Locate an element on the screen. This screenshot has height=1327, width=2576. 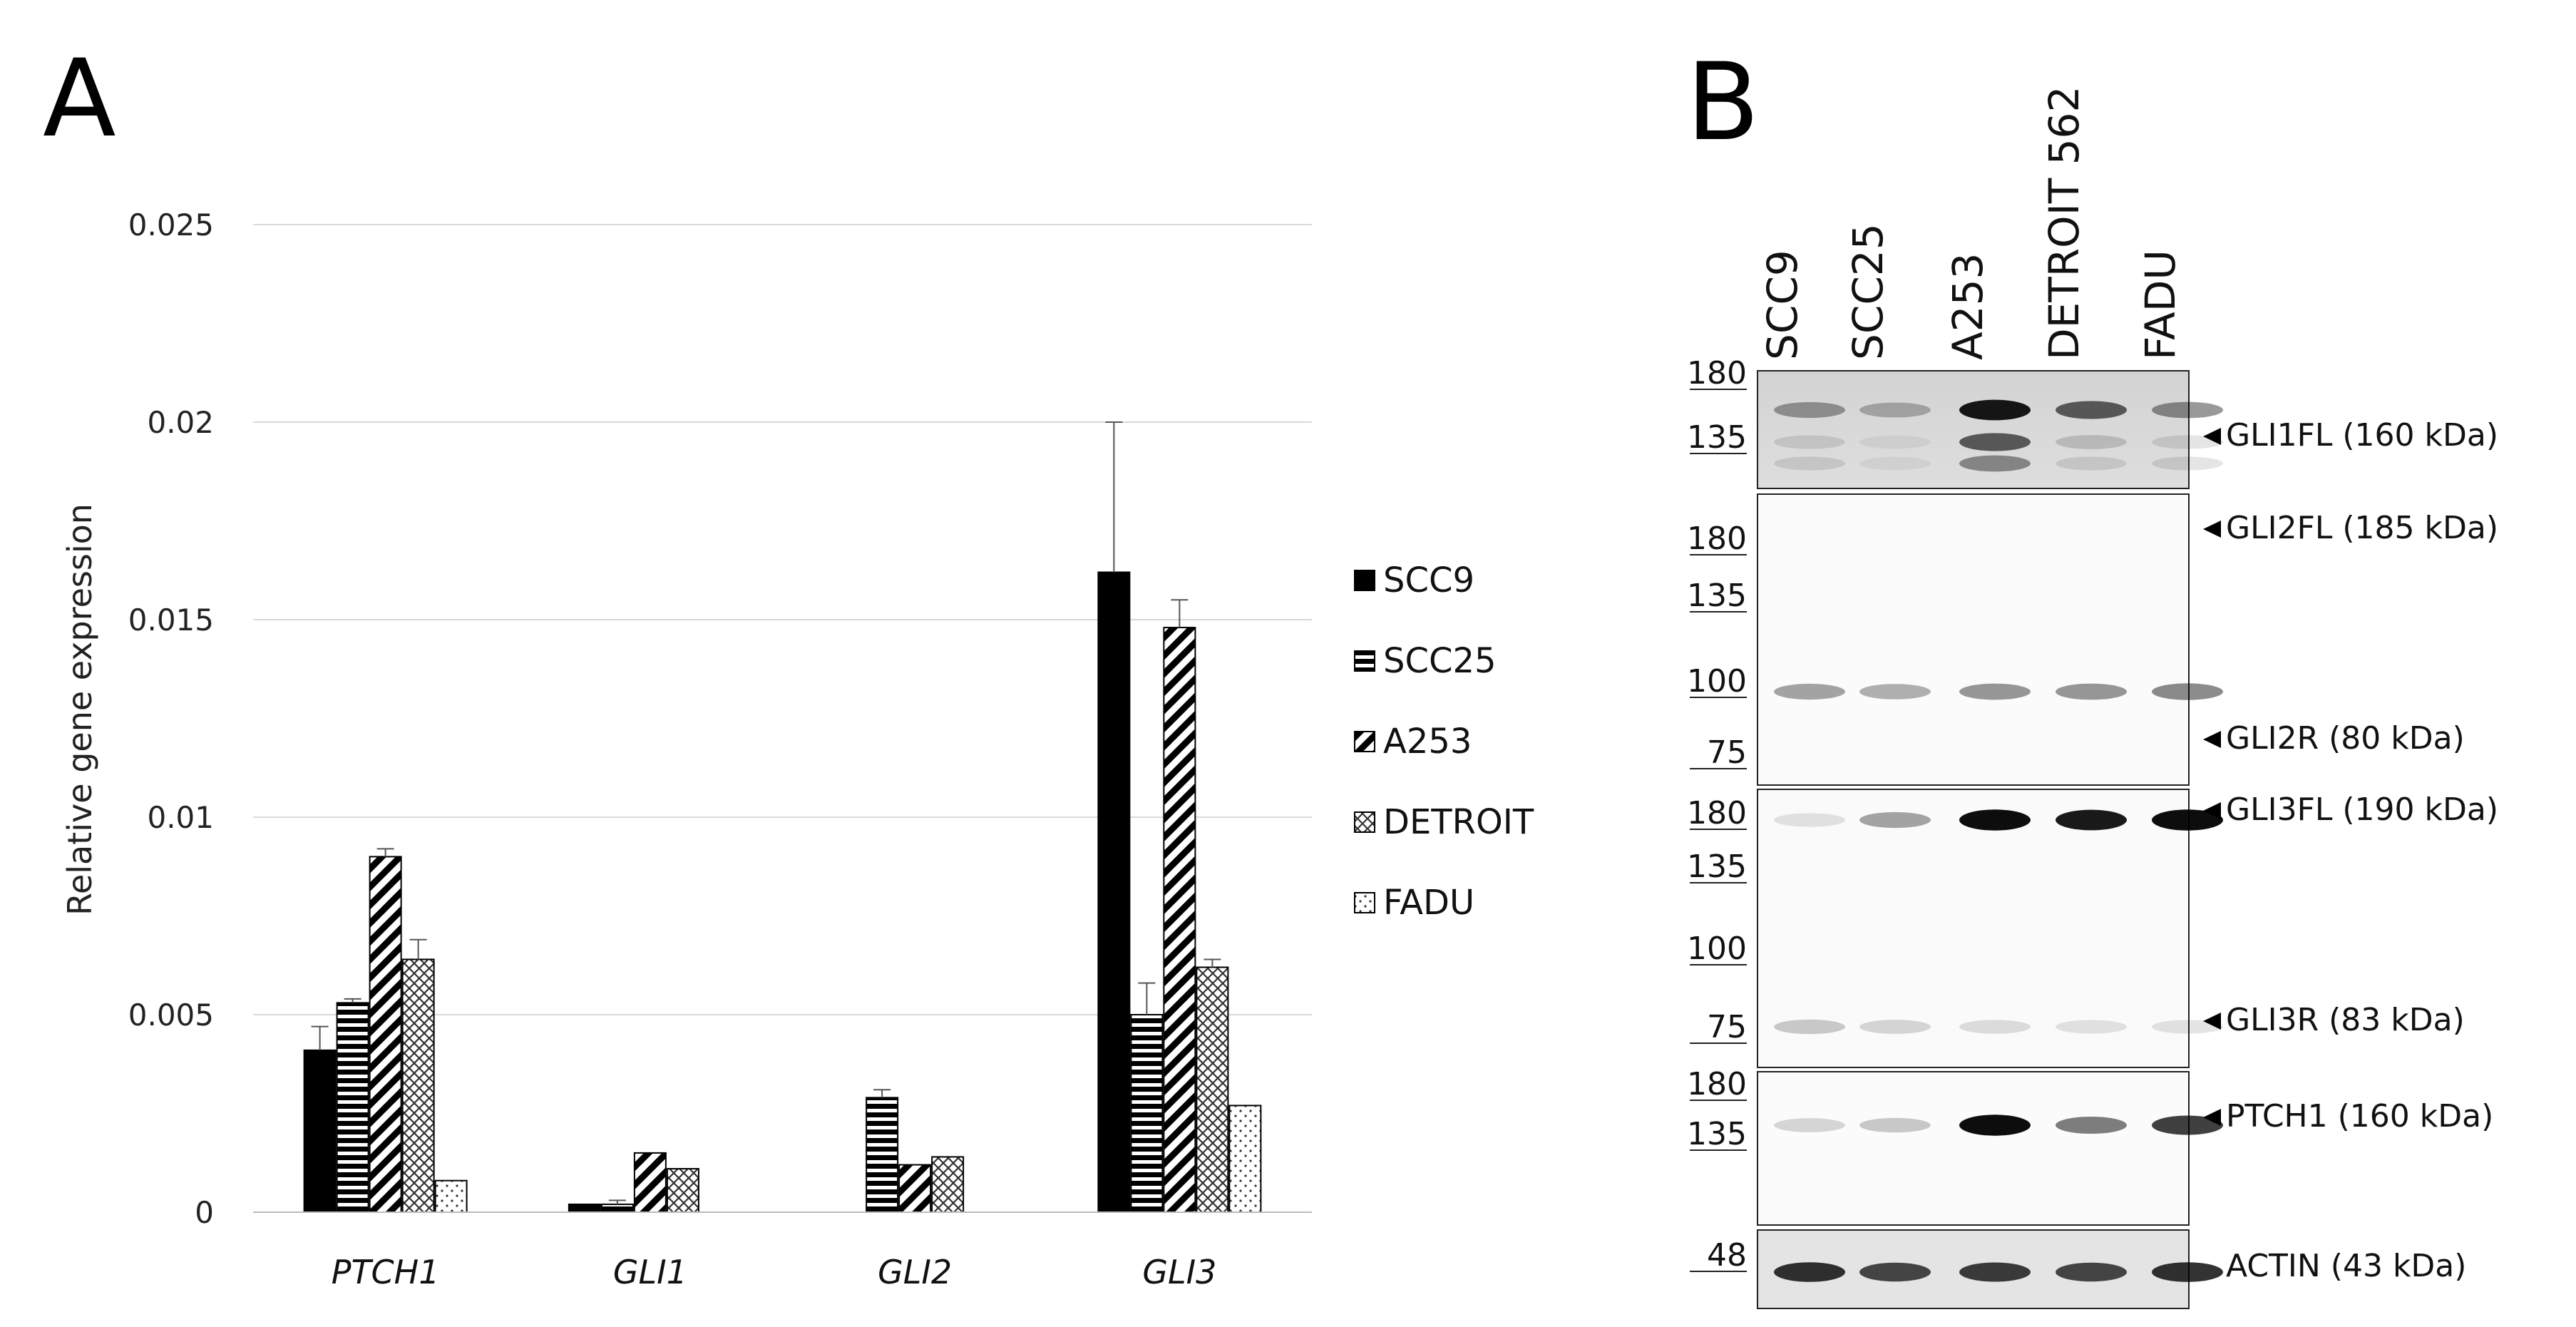
category-label: PTCH1 is located at coordinates (386, 1272).